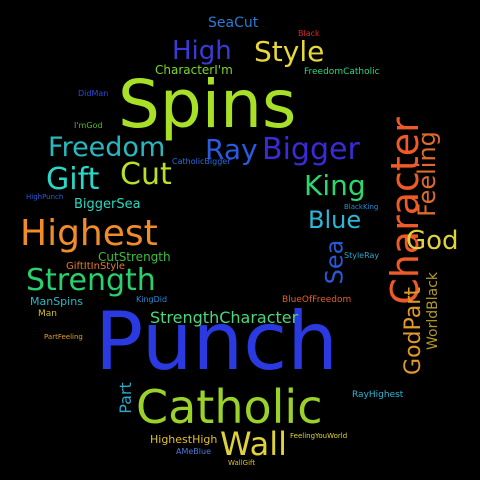 The image size is (480, 480). Describe the element at coordinates (433, 311) in the screenshot. I see `word-worldblack: WorldBlack` at that location.